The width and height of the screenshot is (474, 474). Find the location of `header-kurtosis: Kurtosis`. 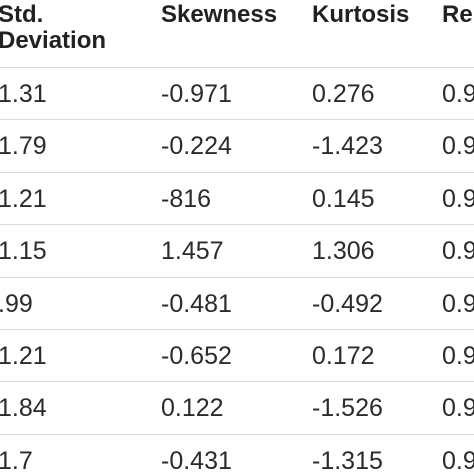

header-kurtosis: Kurtosis is located at coordinates (361, 14).